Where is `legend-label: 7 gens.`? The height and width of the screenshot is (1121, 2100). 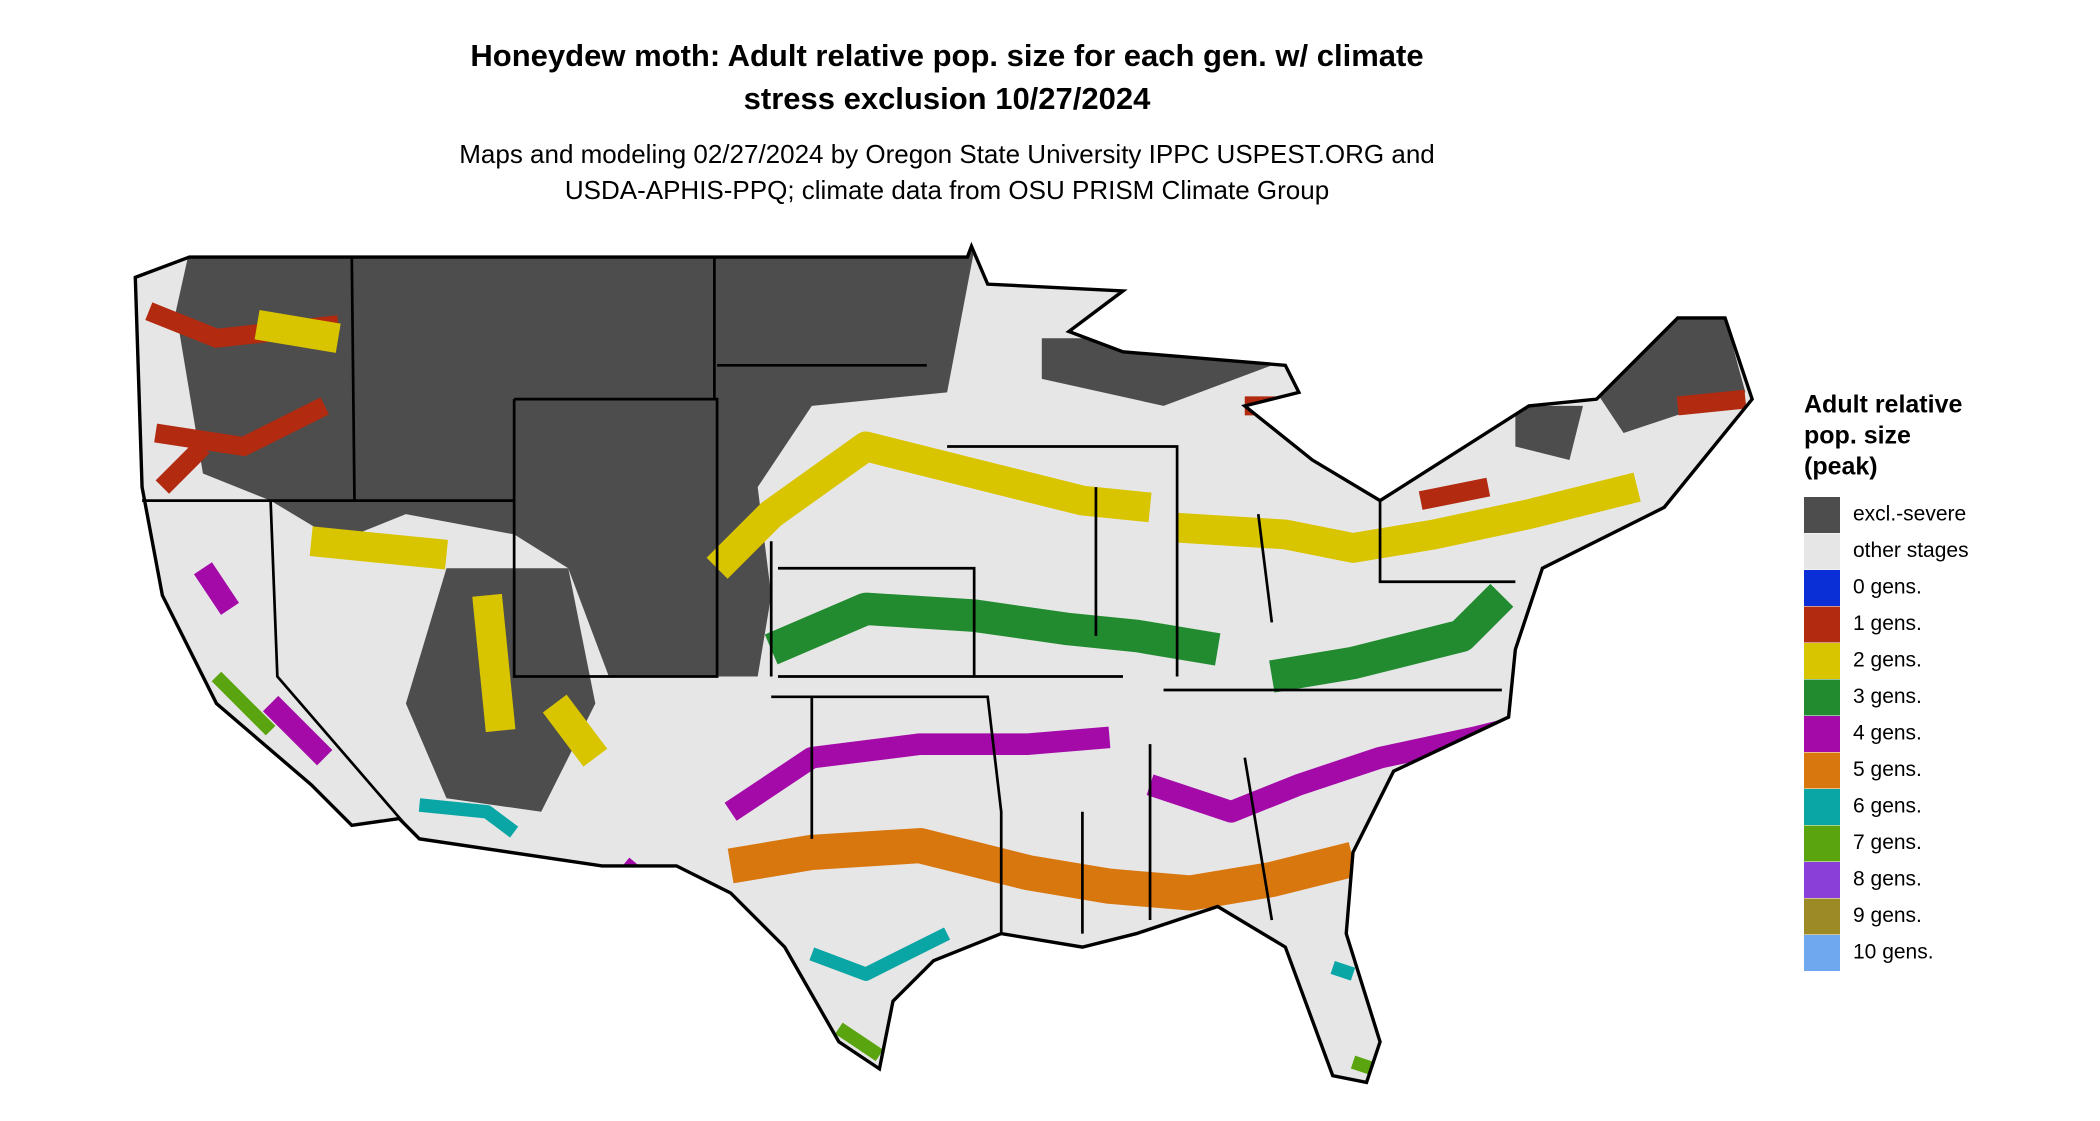 legend-label: 7 gens. is located at coordinates (1887, 842).